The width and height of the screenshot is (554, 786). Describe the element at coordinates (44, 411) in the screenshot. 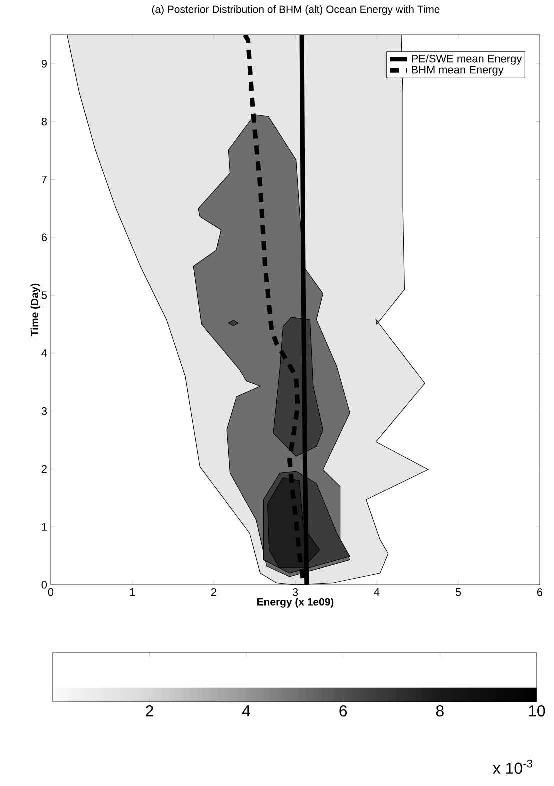

I see `y-tick-label: 3` at that location.